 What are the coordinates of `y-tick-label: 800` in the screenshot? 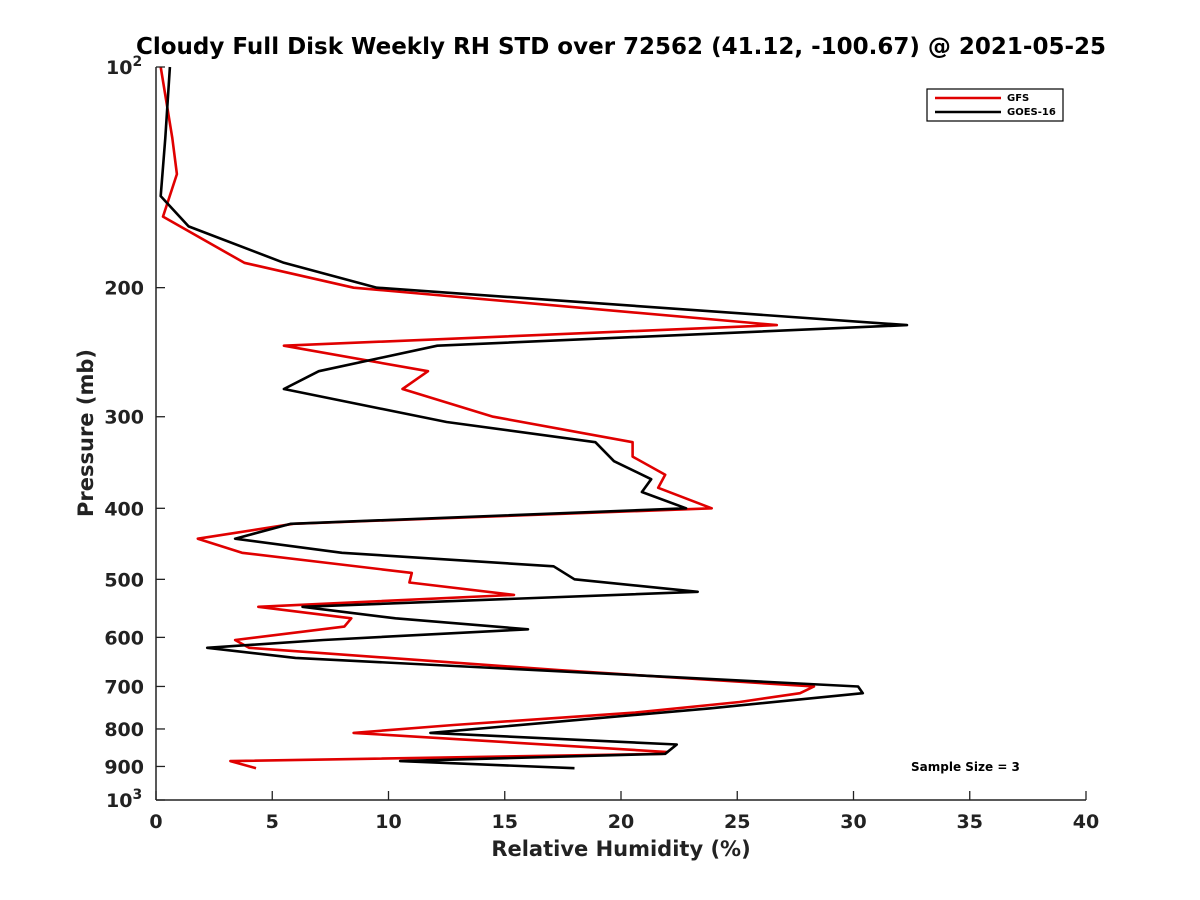 It's located at (124, 730).